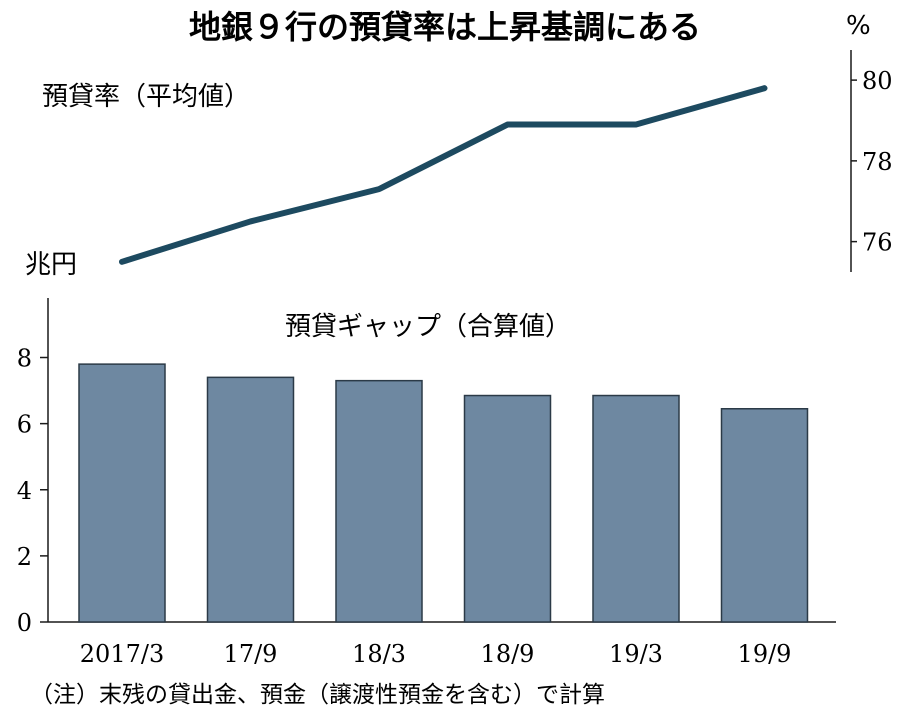 The width and height of the screenshot is (900, 725). Describe the element at coordinates (24, 491) in the screenshot. I see `bar-y-tick-label: 4` at that location.